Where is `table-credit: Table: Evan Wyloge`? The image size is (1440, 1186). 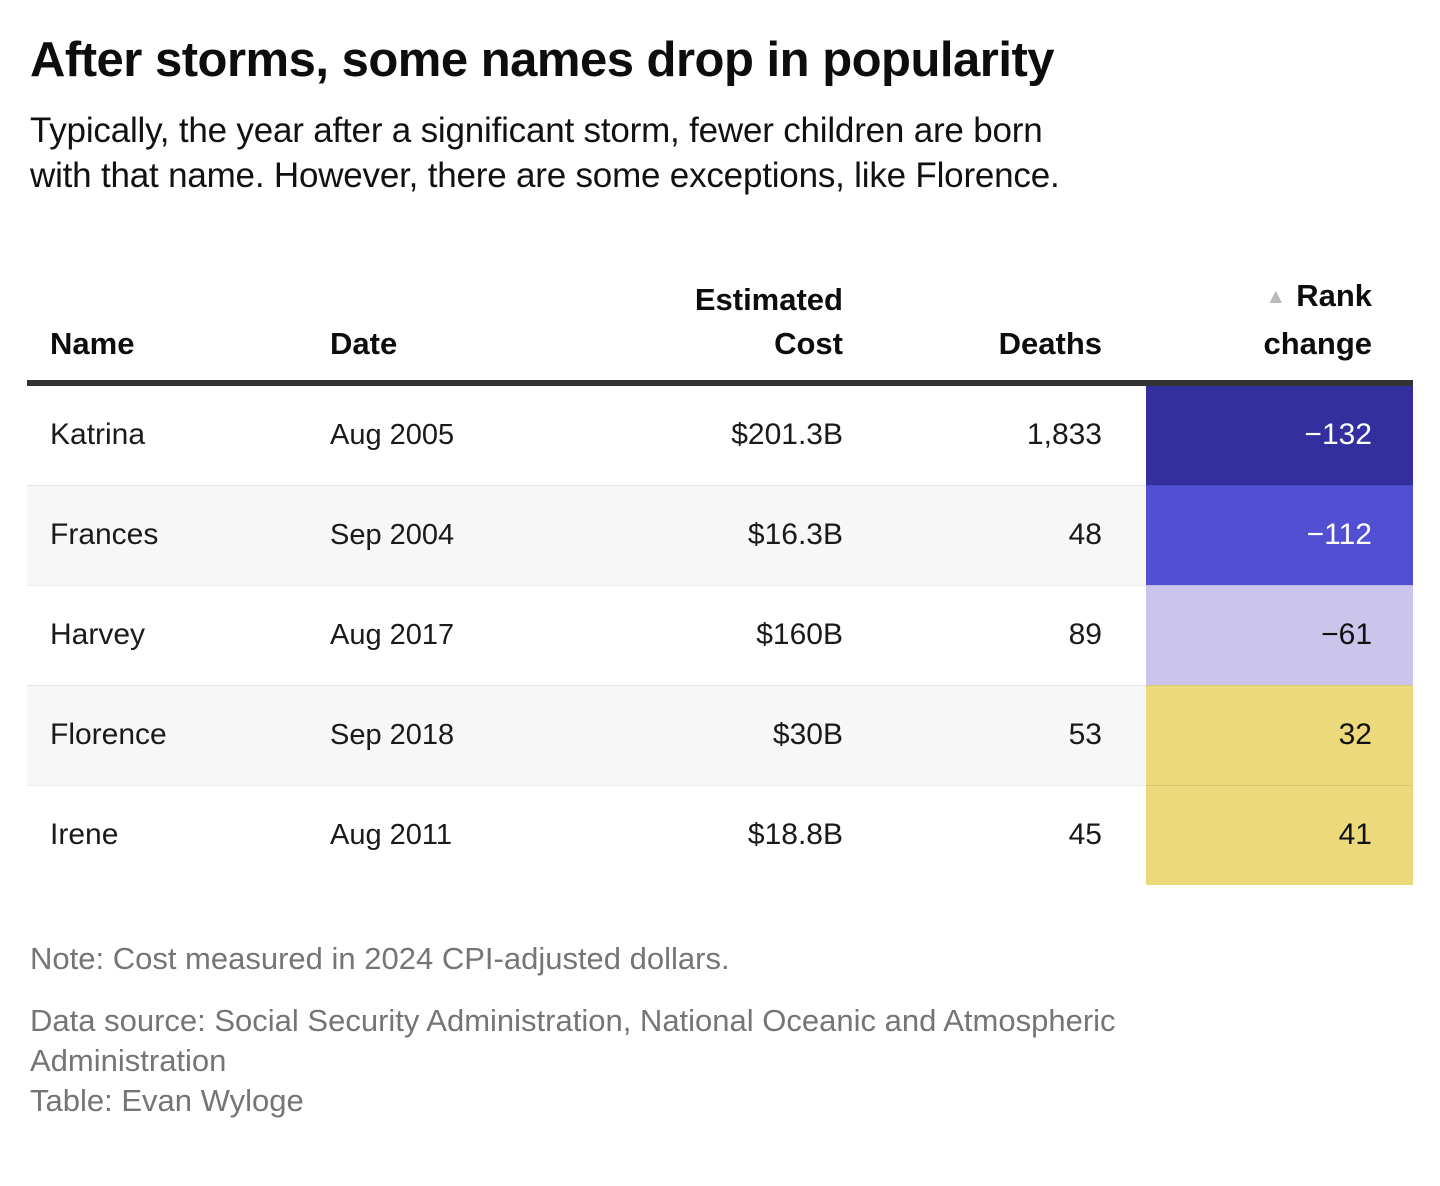
table-credit: Table: Evan Wyloge is located at coordinates (167, 1100).